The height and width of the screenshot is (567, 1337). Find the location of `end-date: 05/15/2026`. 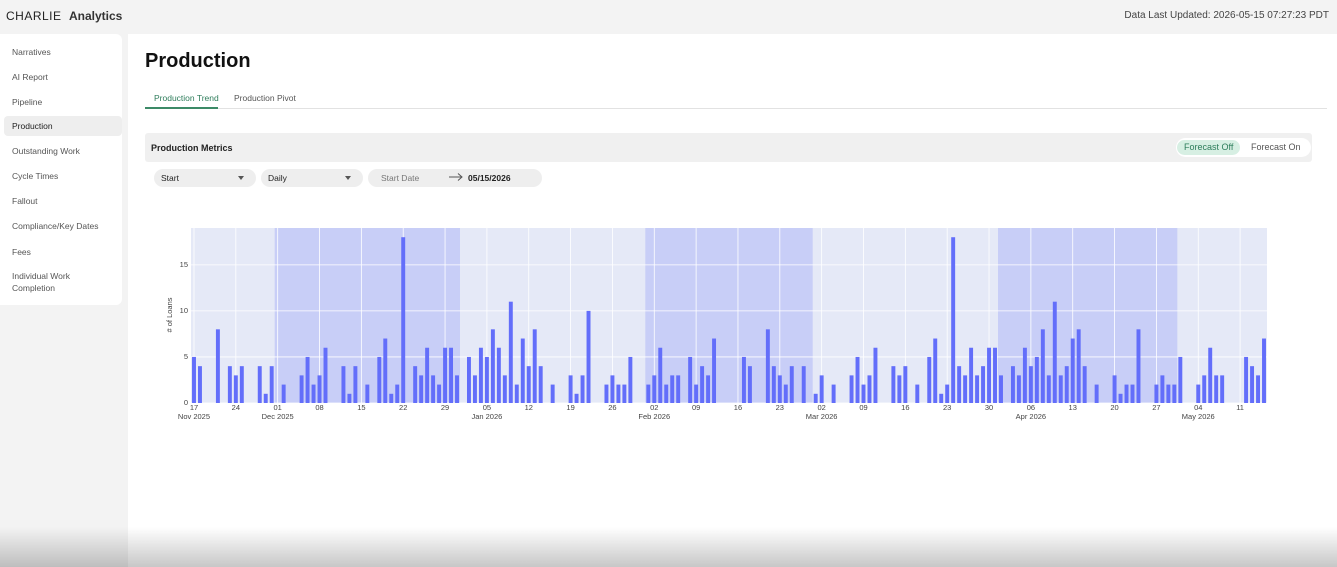

end-date: 05/15/2026 is located at coordinates (489, 178).